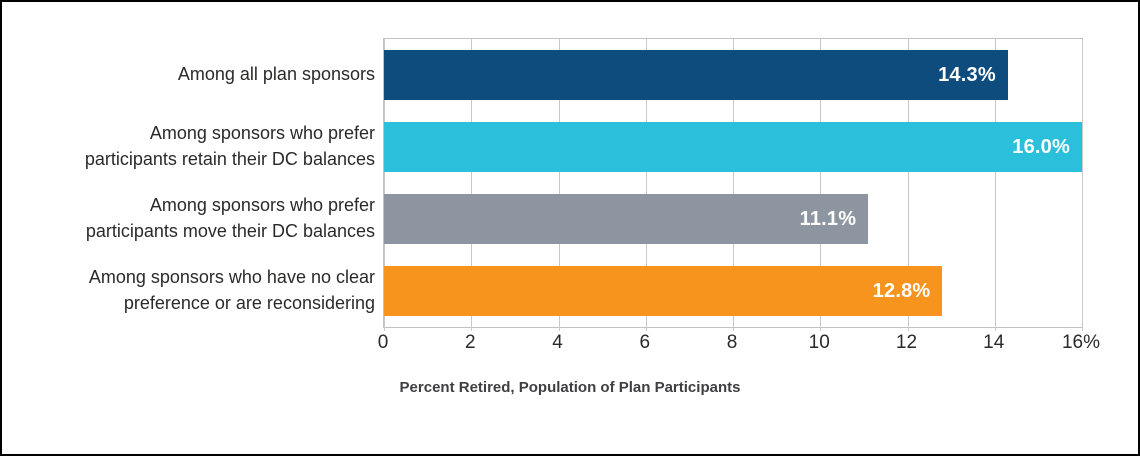 Image resolution: width=1140 pixels, height=456 pixels. What do you see at coordinates (1081, 342) in the screenshot?
I see `x-tick-label: 16%` at bounding box center [1081, 342].